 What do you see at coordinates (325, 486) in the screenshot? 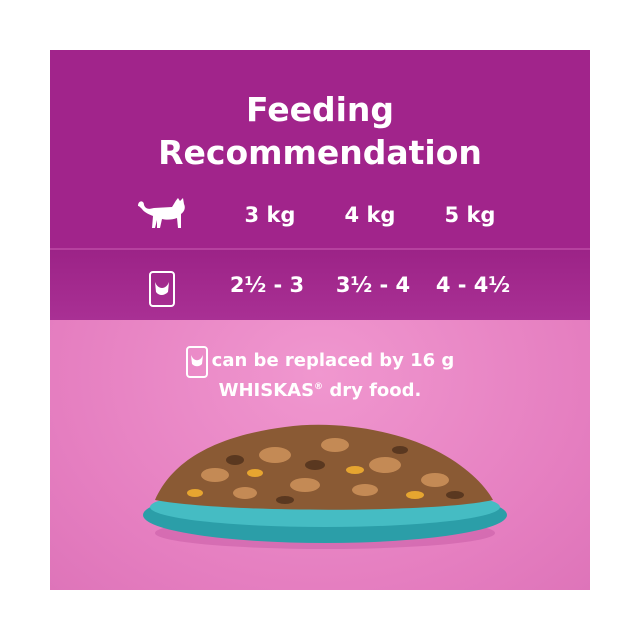
I see `food-bowl-image` at bounding box center [325, 486].